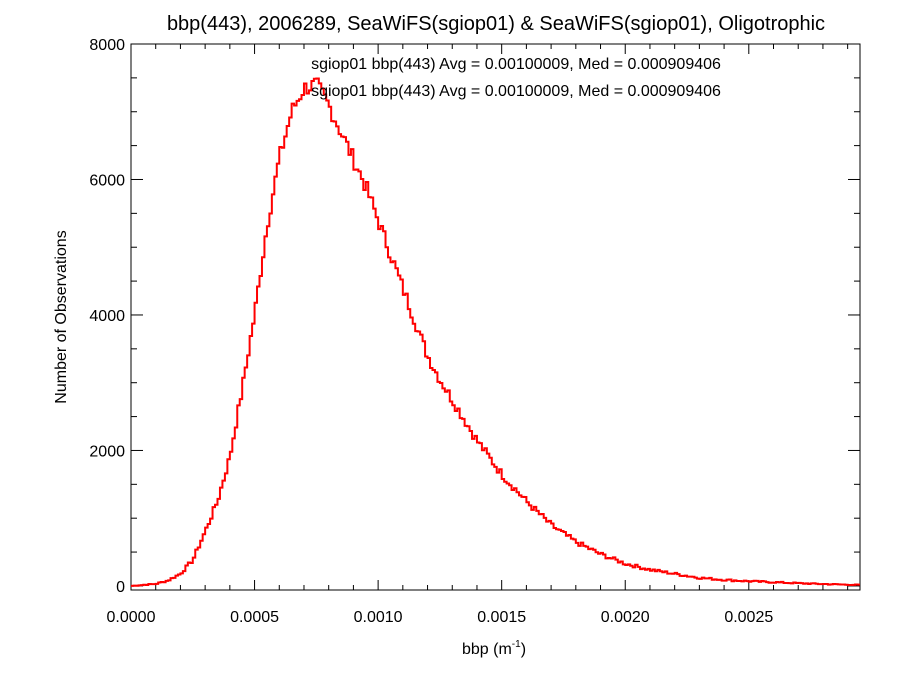  Describe the element at coordinates (487, 649) in the screenshot. I see `x-axis-label-main: bbp (m` at that location.